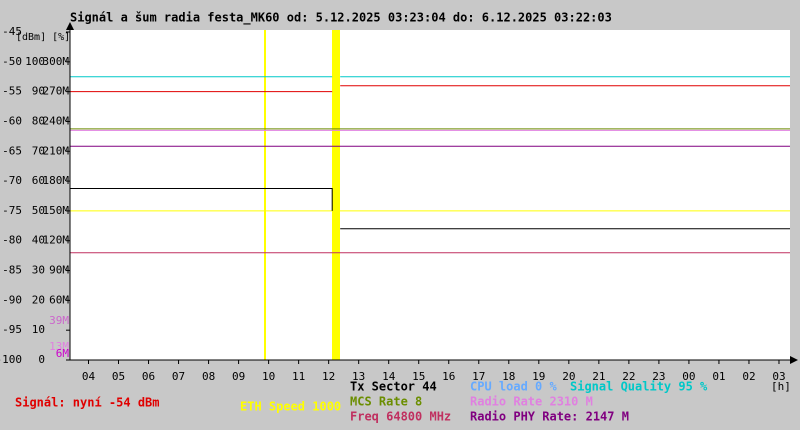 Image resolution: width=800 pixels, height=430 pixels. What do you see at coordinates (38, 210) in the screenshot?
I see `y2-tick-label: 50` at bounding box center [38, 210].